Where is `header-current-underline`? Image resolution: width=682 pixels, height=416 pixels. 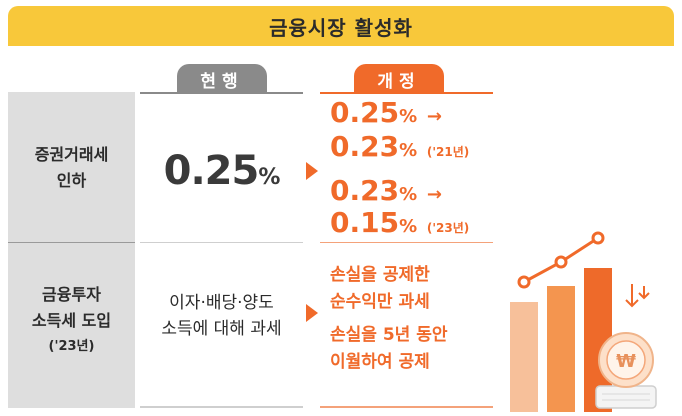 header-current-underline is located at coordinates (221, 93).